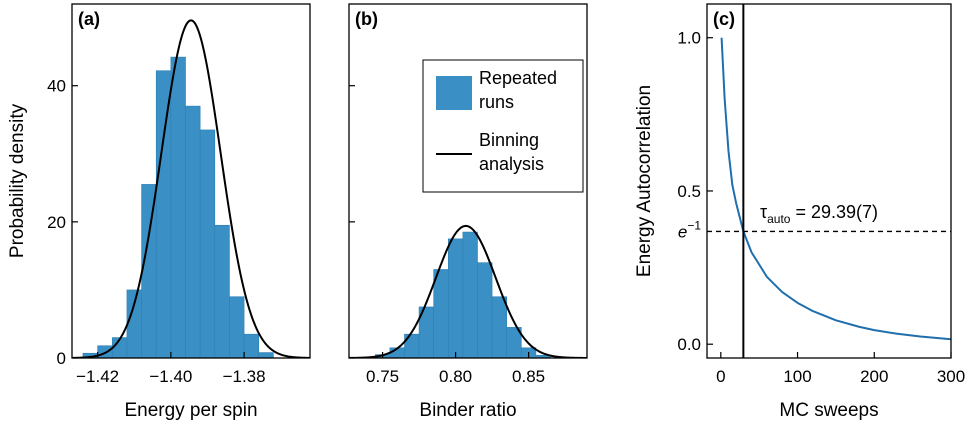  Describe the element at coordinates (454, 93) in the screenshot. I see `legend-patch` at that location.